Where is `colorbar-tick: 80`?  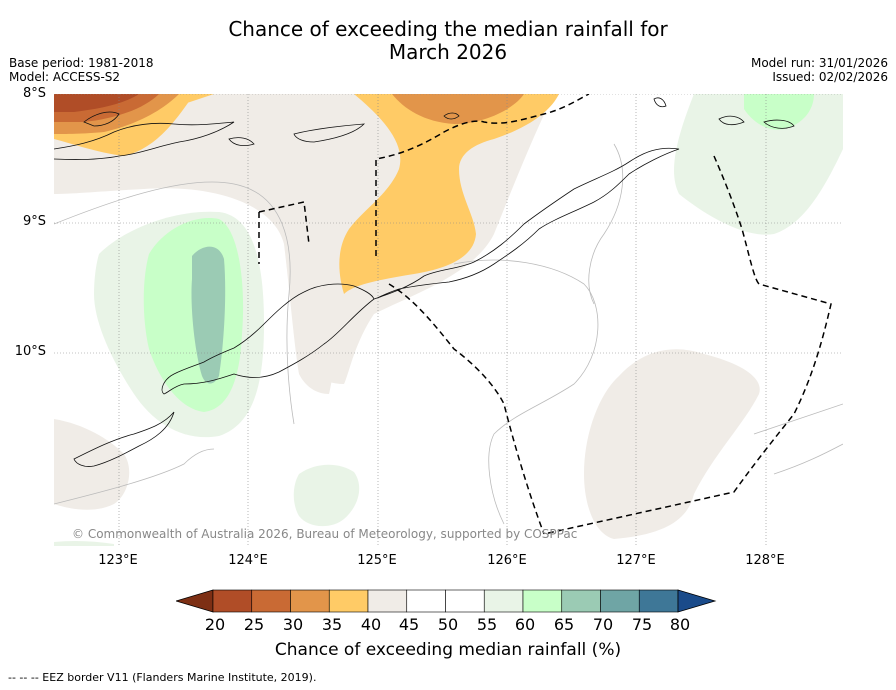
colorbar-tick: 80 is located at coordinates (680, 624).